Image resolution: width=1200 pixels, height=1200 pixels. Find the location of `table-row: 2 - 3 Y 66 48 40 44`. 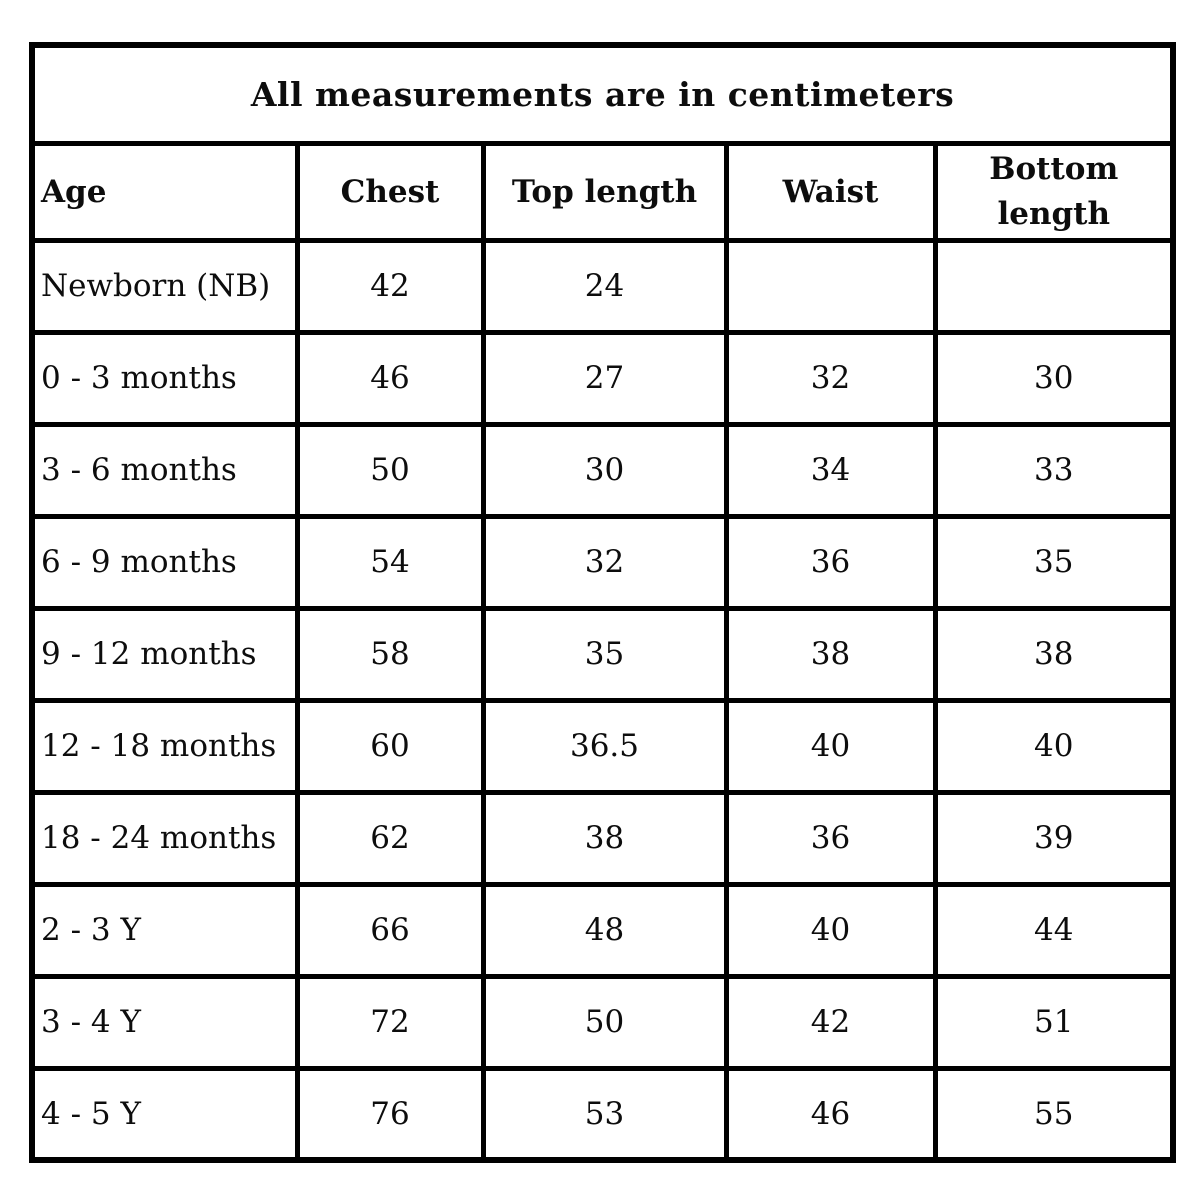

table-row: 2 - 3 Y 66 48 40 44 is located at coordinates (602, 930).